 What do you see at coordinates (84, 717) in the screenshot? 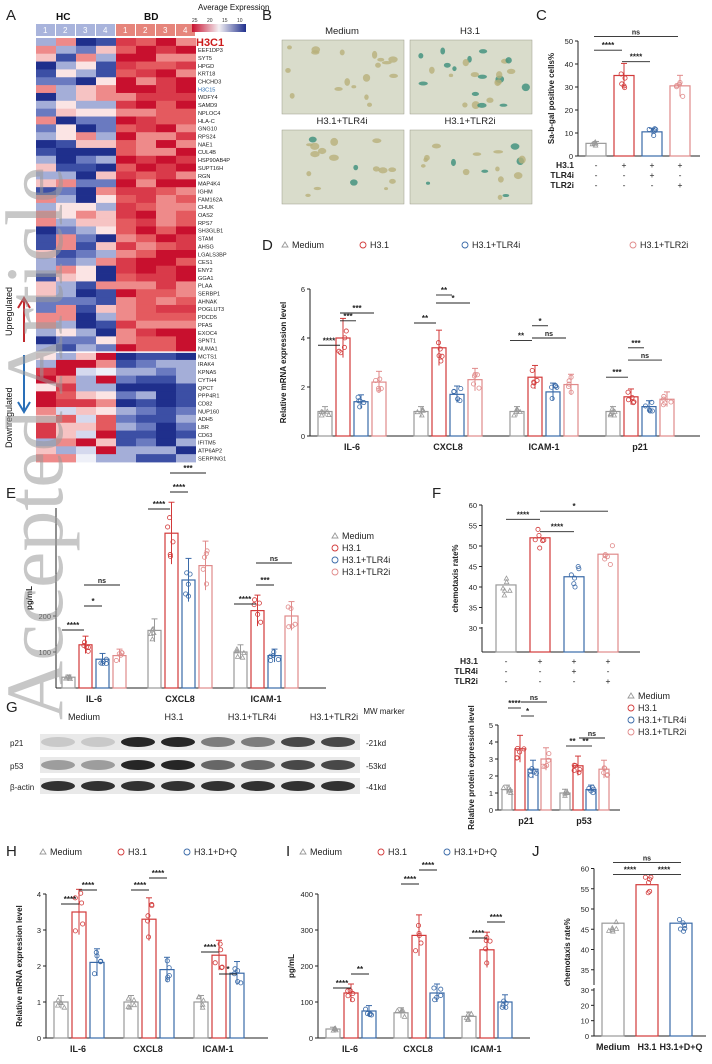
I see `lane-label: Medium` at bounding box center [84, 717].